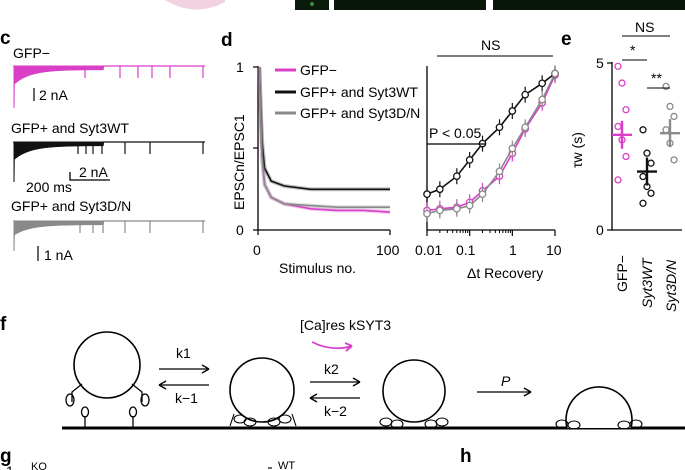 The width and height of the screenshot is (685, 470). I want to click on d-left-plot, so click(324, 140).